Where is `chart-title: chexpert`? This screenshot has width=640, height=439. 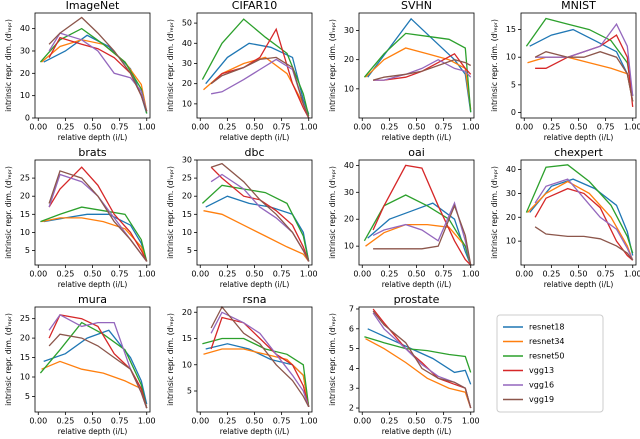
chart-title: chexpert is located at coordinates (578, 152).